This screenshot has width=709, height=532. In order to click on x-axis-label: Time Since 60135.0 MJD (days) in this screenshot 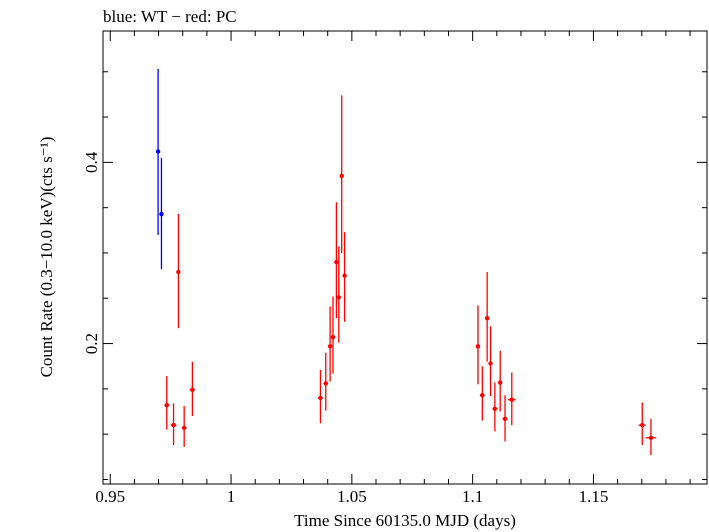, I will do `click(405, 520)`.